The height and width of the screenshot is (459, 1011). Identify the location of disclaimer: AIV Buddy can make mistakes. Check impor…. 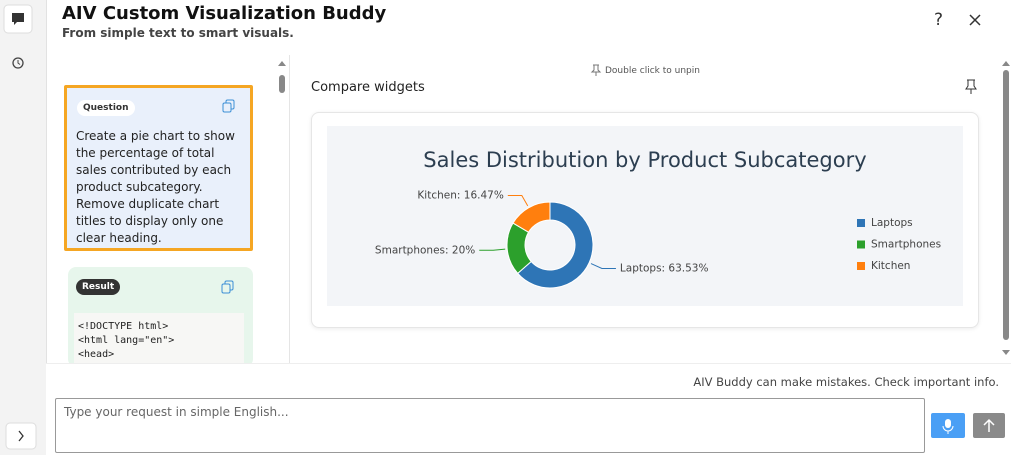
(846, 382).